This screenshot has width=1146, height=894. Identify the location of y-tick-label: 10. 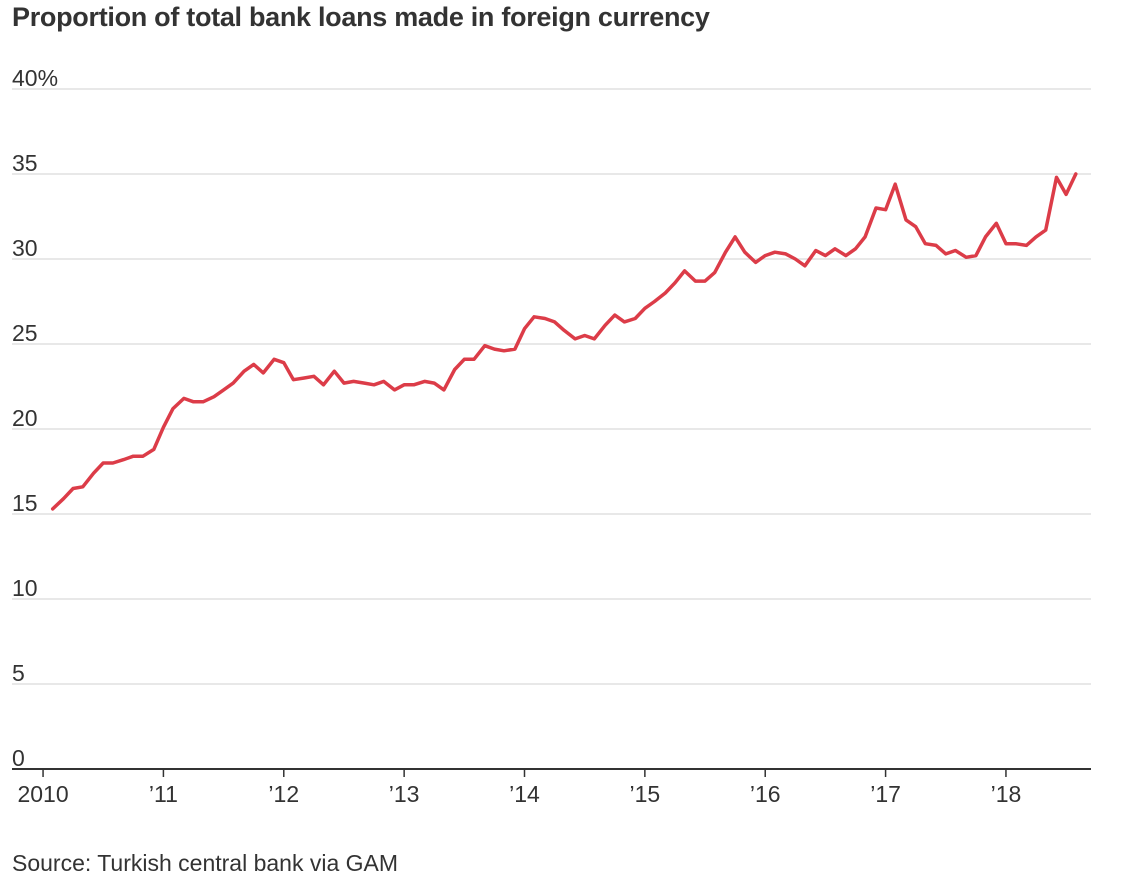
(25, 588).